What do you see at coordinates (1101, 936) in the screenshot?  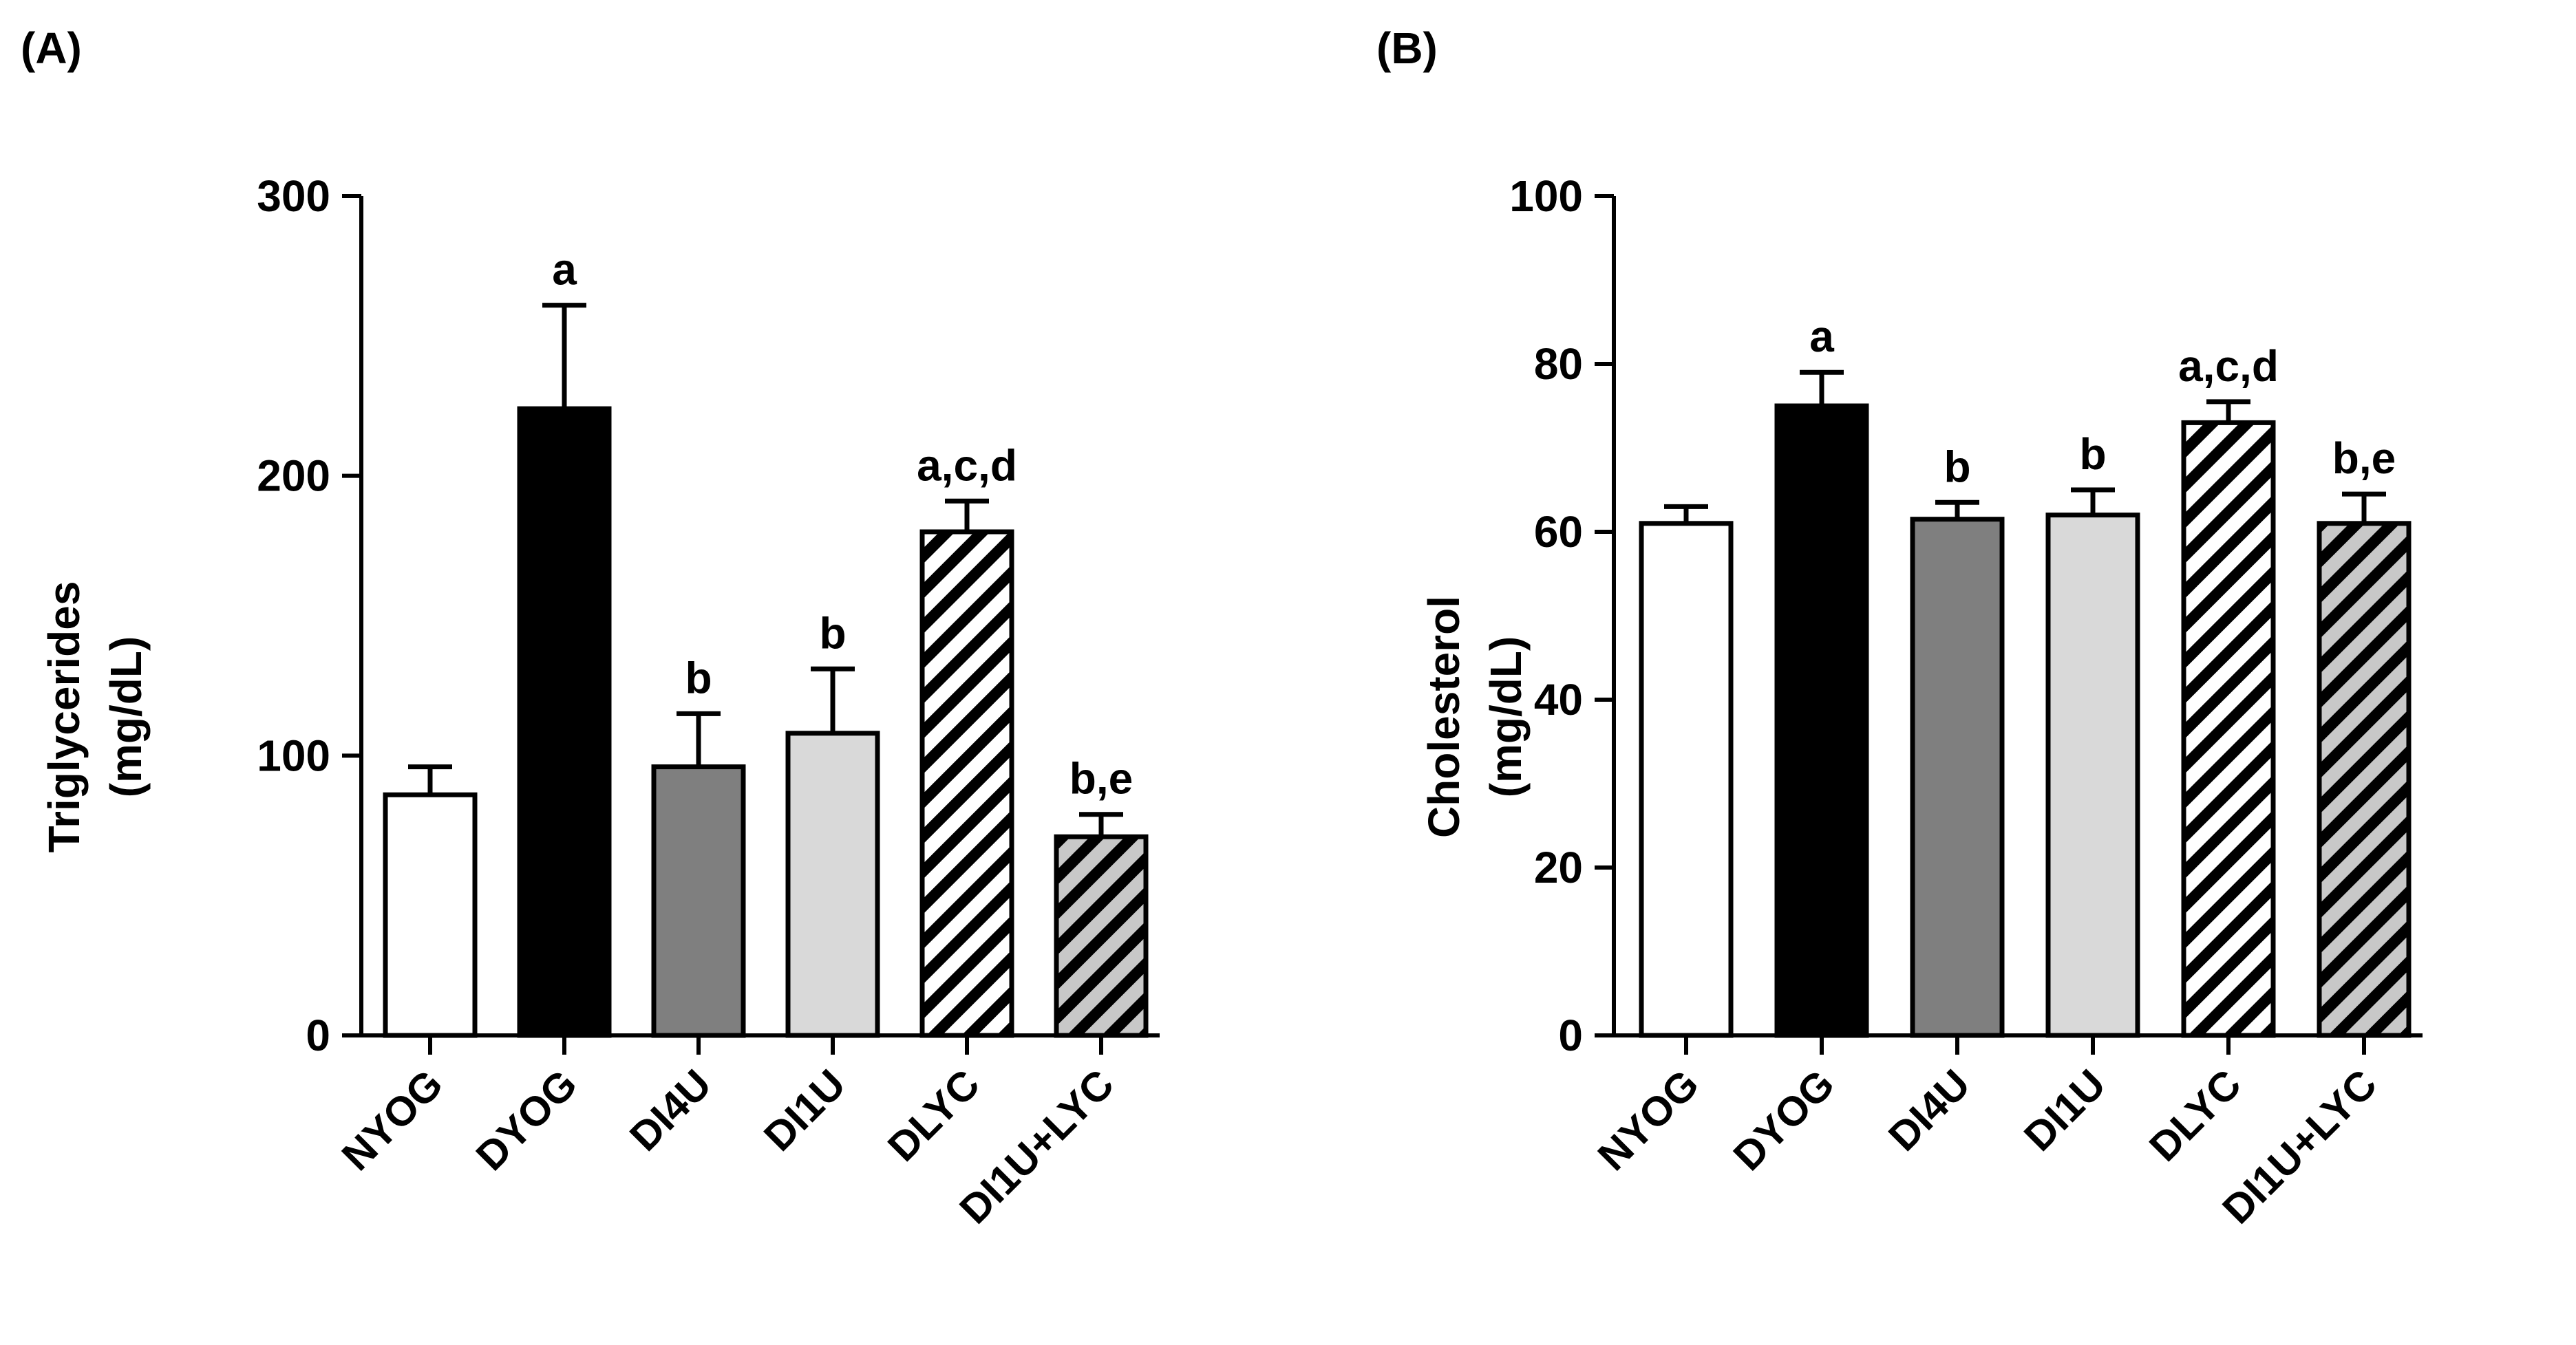 I see `panel-a-bar-di1u+lyc` at bounding box center [1101, 936].